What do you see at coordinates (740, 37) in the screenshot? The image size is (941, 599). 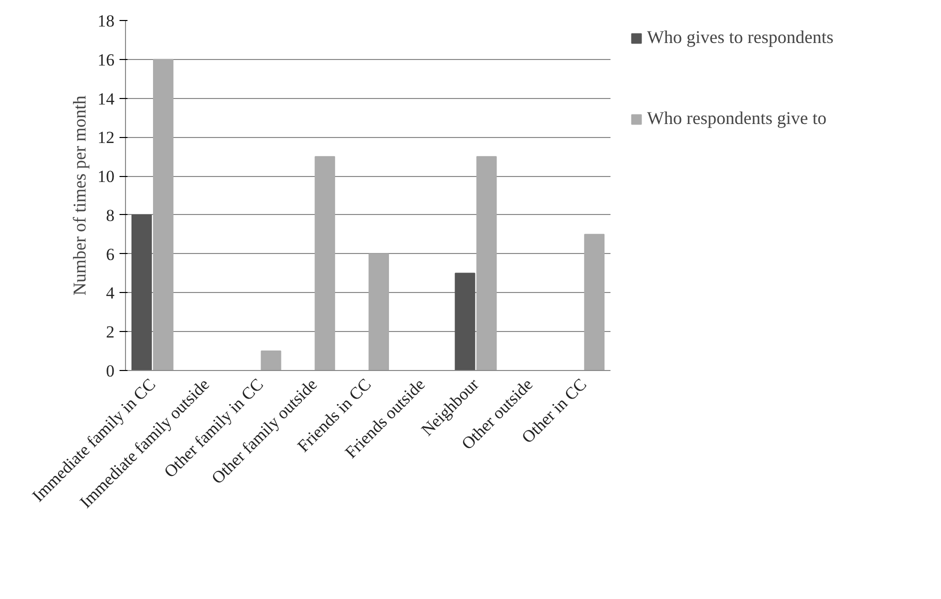 I see `legend-label: Who gives to respondents` at bounding box center [740, 37].